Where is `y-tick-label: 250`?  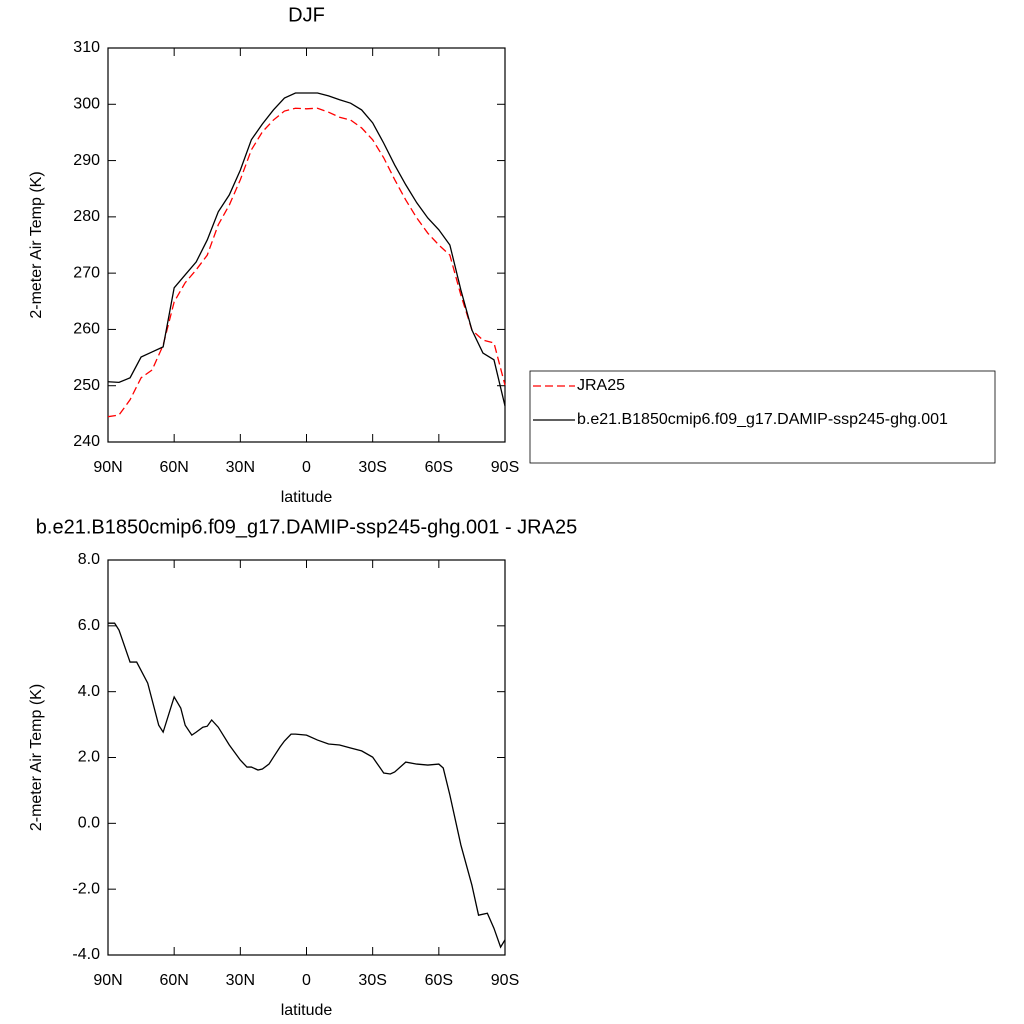 y-tick-label: 250 is located at coordinates (86, 385).